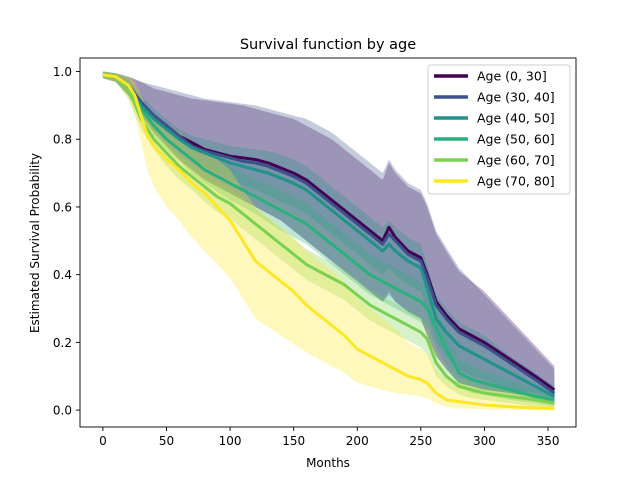 The height and width of the screenshot is (480, 640). I want to click on legend-label: Age (30, 40], so click(516, 97).